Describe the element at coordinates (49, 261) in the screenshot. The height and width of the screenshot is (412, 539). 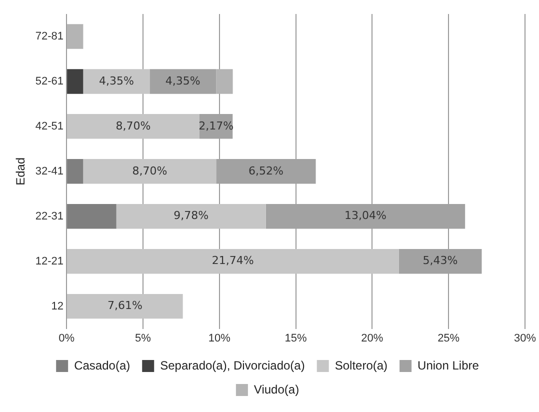
I see `y-tick-label: 12-21` at that location.